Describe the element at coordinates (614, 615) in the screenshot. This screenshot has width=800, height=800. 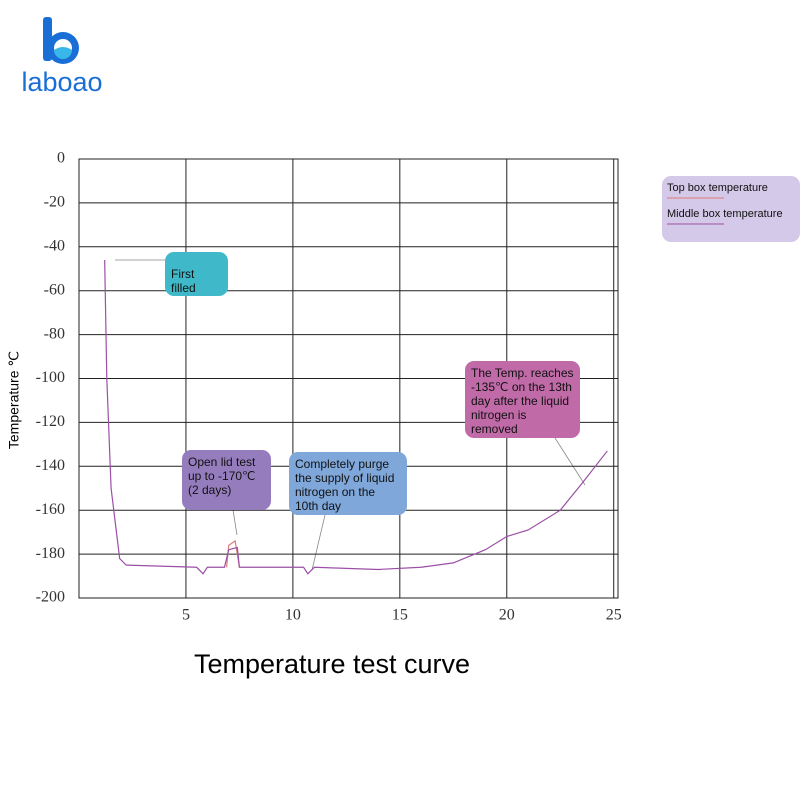
I see `x-tick-label: 25` at that location.